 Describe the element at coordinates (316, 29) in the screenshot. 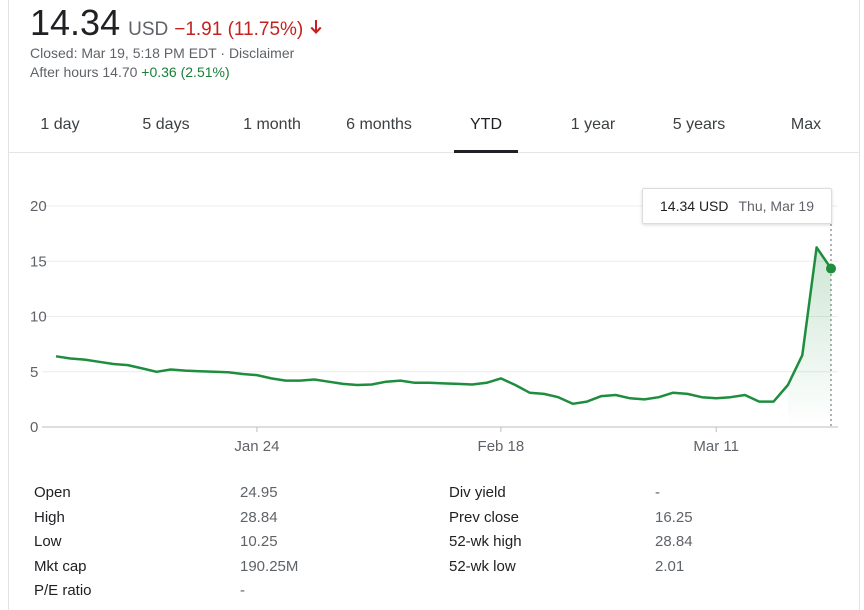

I see `arrow-down-icon` at that location.